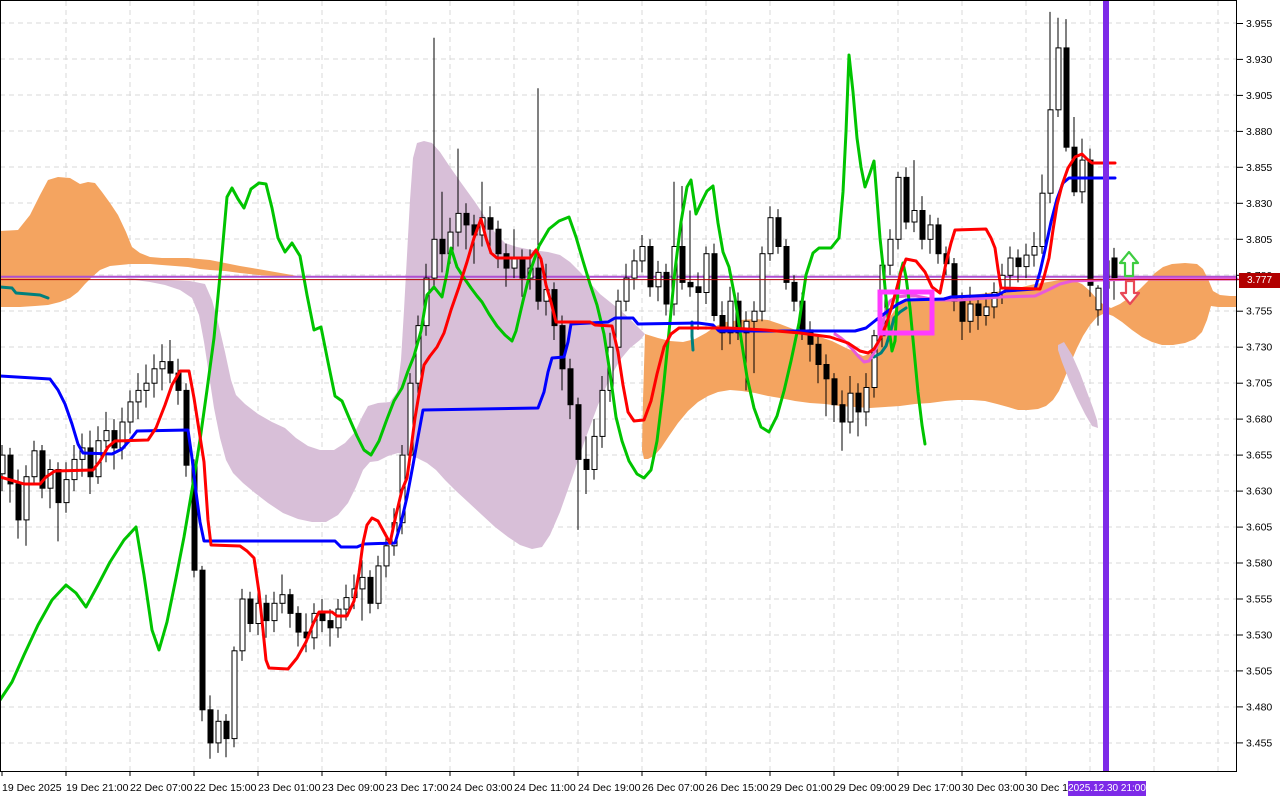 This screenshot has width=1280, height=800. I want to click on price-tick-label: 3.730, so click(1259, 348).